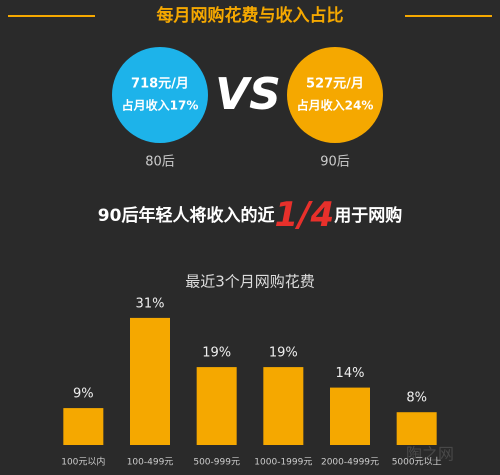 The image size is (500, 475). I want to click on value-label: 31%, so click(150, 303).